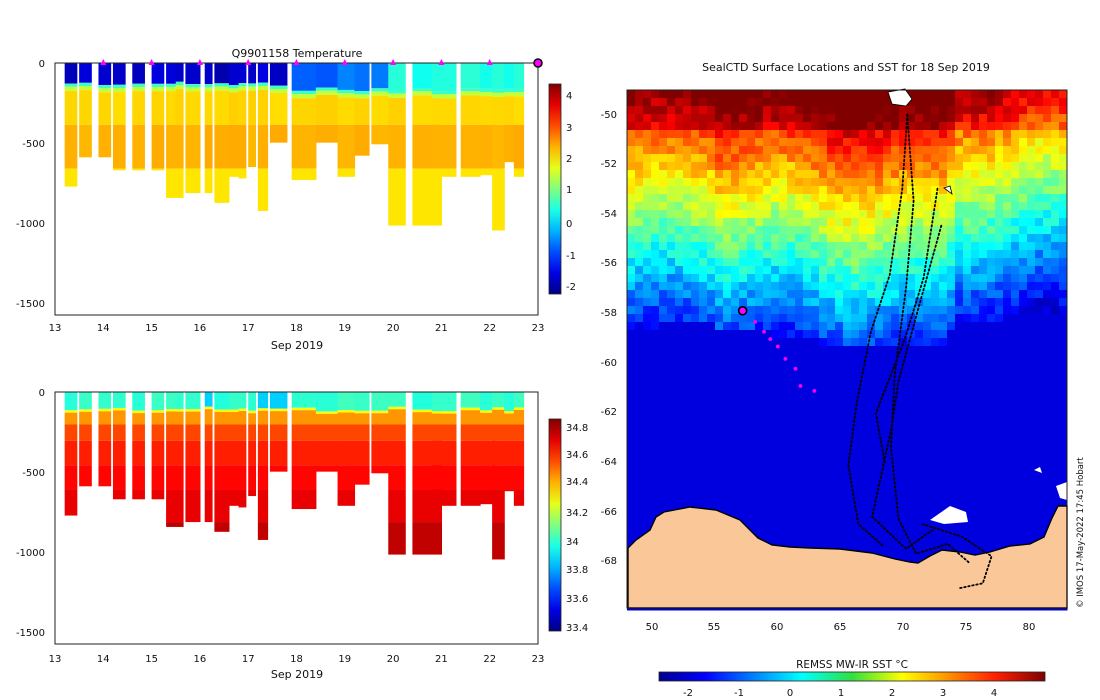  Describe the element at coordinates (569, 190) in the screenshot. I see `temp-cbar-tick: 1` at that location.